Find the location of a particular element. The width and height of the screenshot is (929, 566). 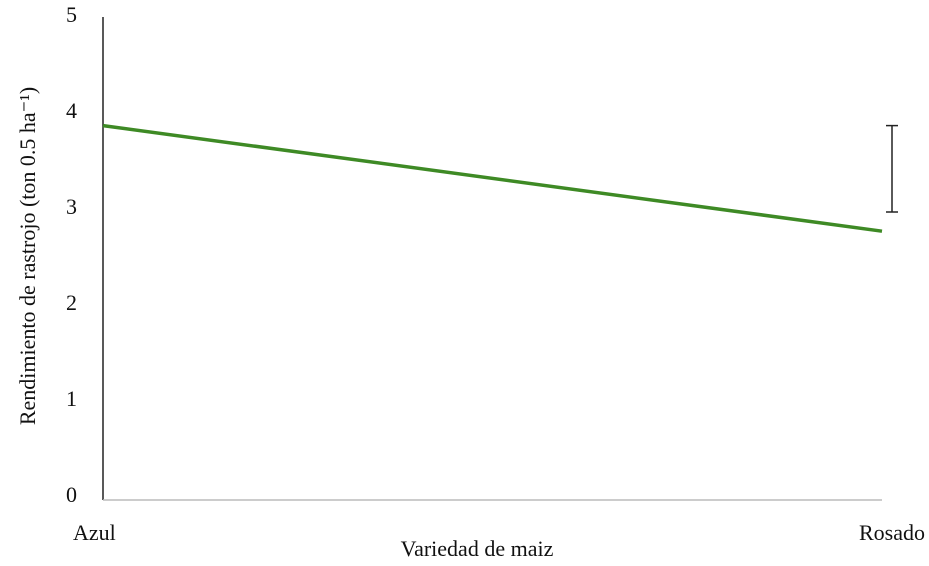

y-tick-label: 3 is located at coordinates (71, 206).